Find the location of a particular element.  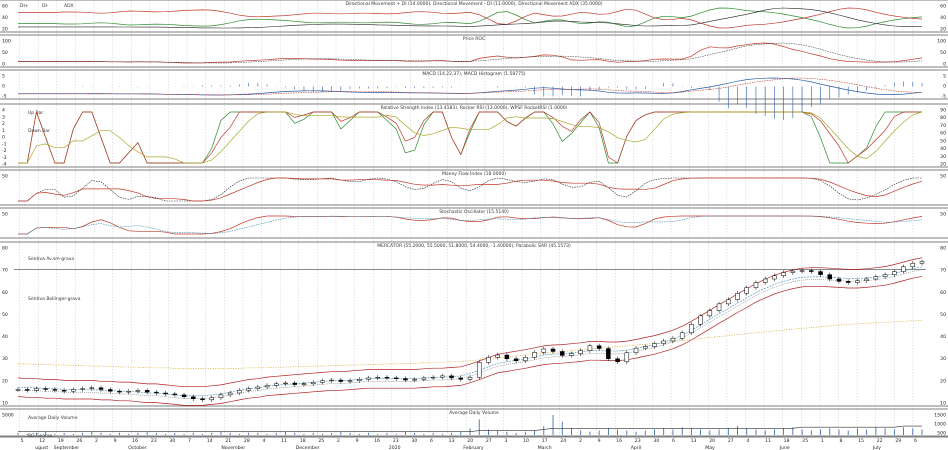

date-tick-label: 7 is located at coordinates (189, 441).